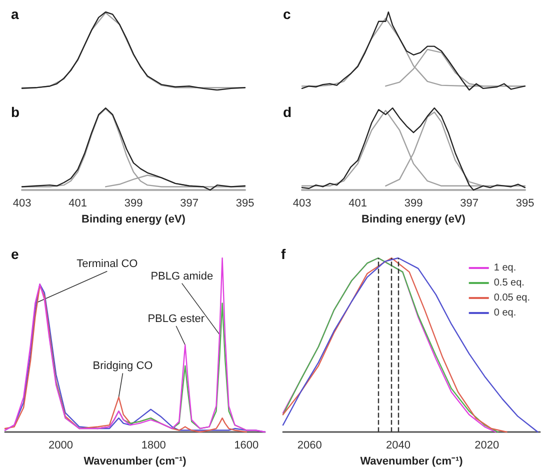 The height and width of the screenshot is (472, 543). I want to click on legend-label: 1 eq., so click(505, 268).